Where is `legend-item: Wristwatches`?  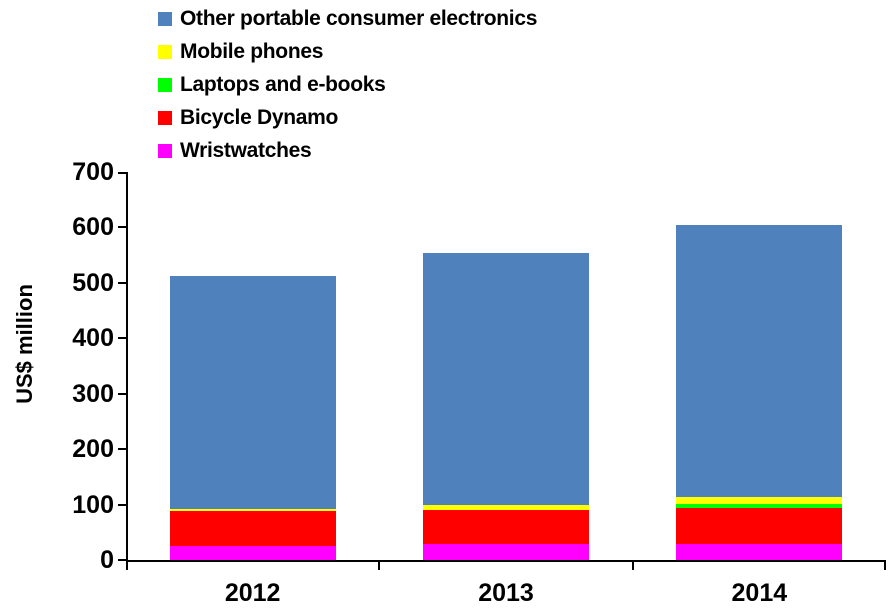
legend-item: Wristwatches is located at coordinates (347, 150).